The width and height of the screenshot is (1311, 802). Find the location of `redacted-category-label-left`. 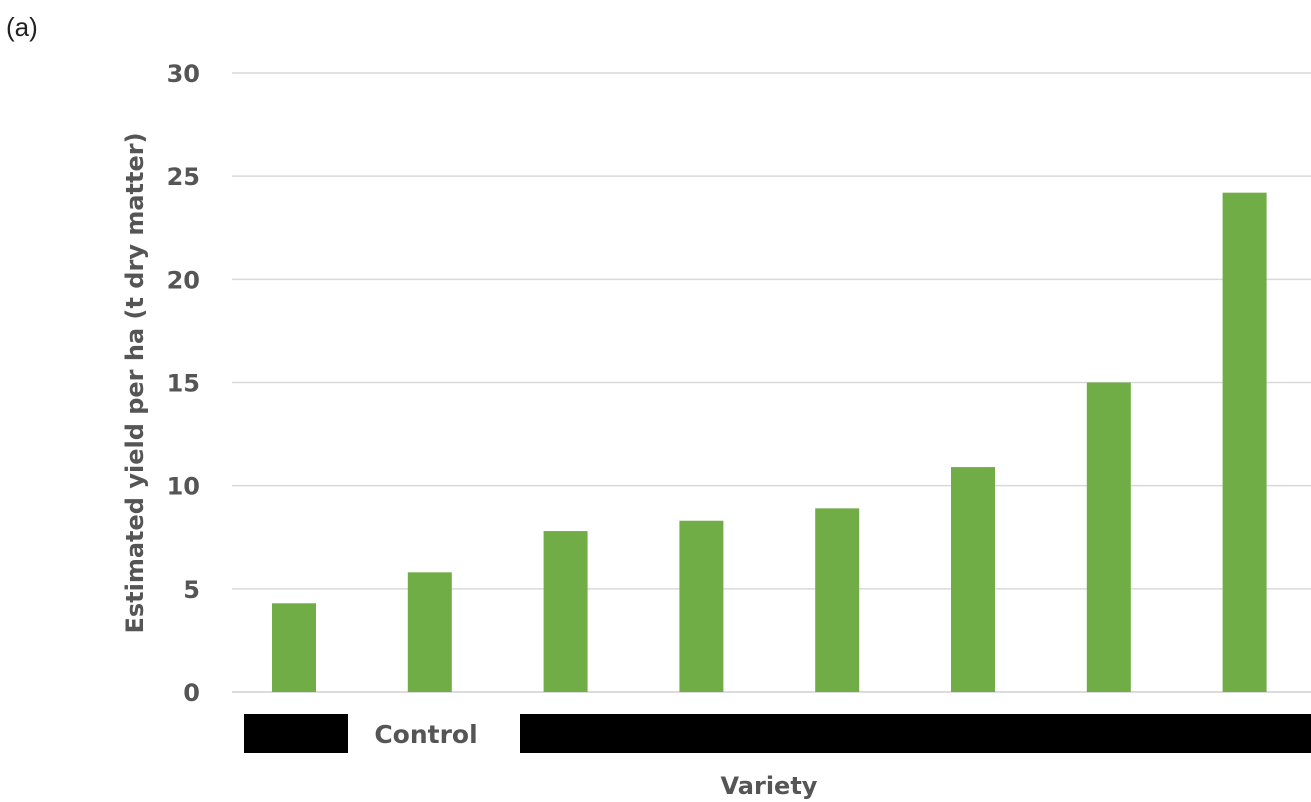

redacted-category-label-left is located at coordinates (296, 733).